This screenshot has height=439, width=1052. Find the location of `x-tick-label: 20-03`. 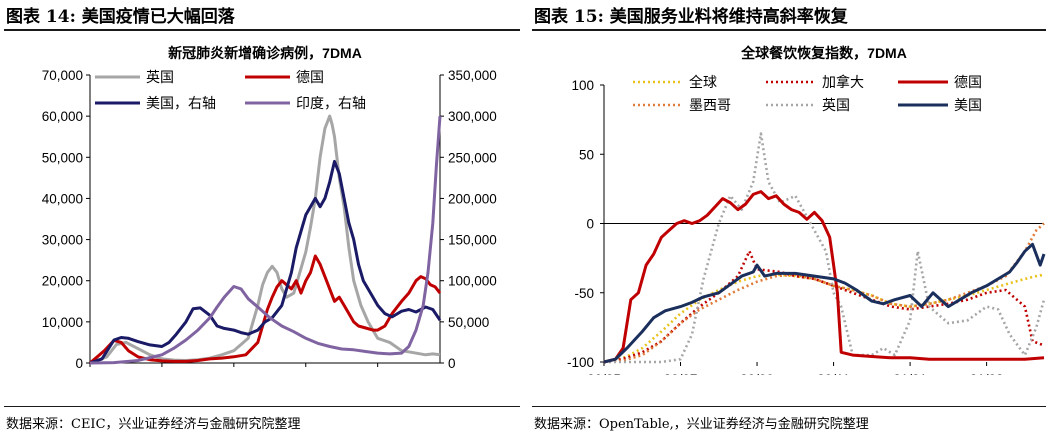

x-tick-label: 20-03 is located at coordinates (90, 374).